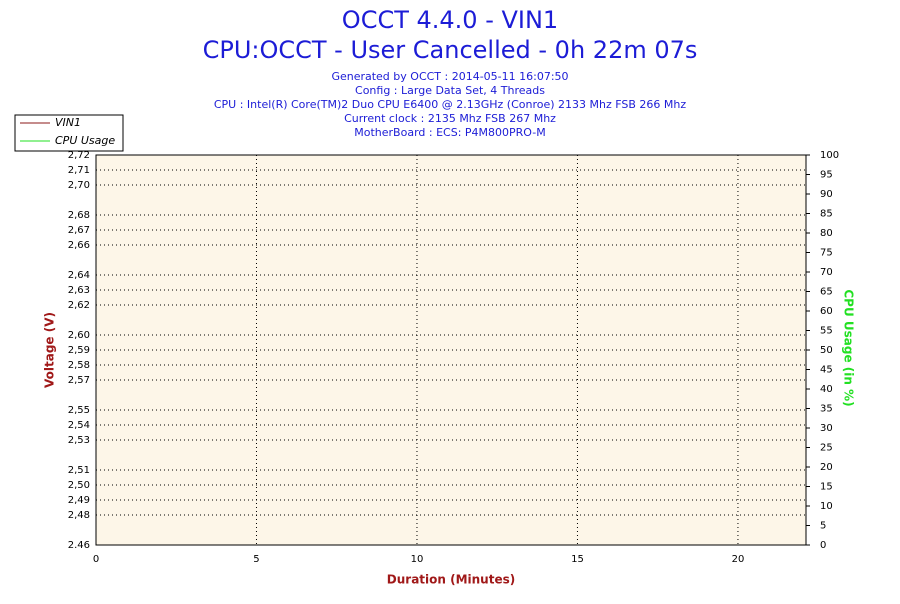  What do you see at coordinates (79, 485) in the screenshot?
I see `y-tick-label: 2,50` at bounding box center [79, 485].